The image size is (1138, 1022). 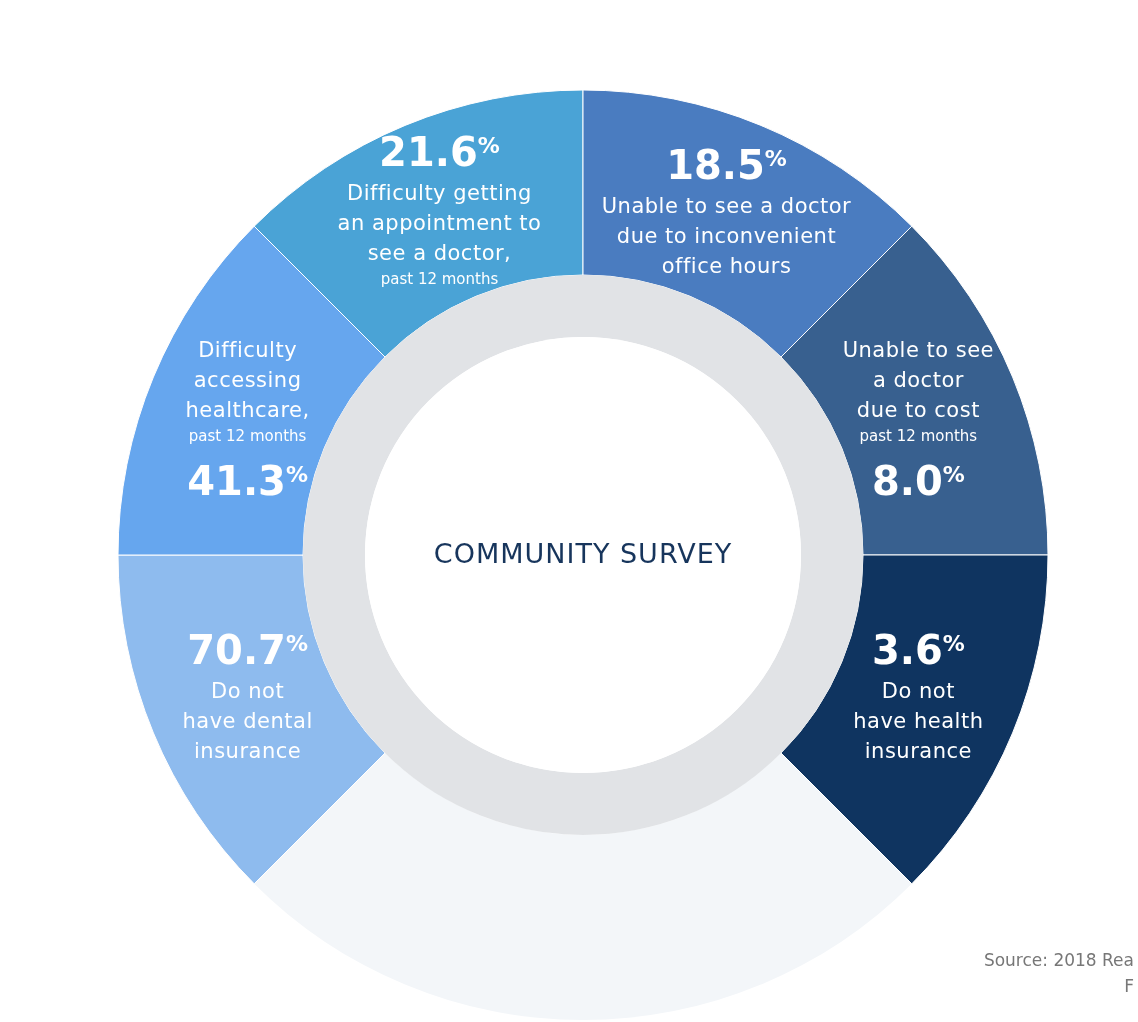 I want to click on data-label: 21.6$^{%}$, so click(x=439, y=151).